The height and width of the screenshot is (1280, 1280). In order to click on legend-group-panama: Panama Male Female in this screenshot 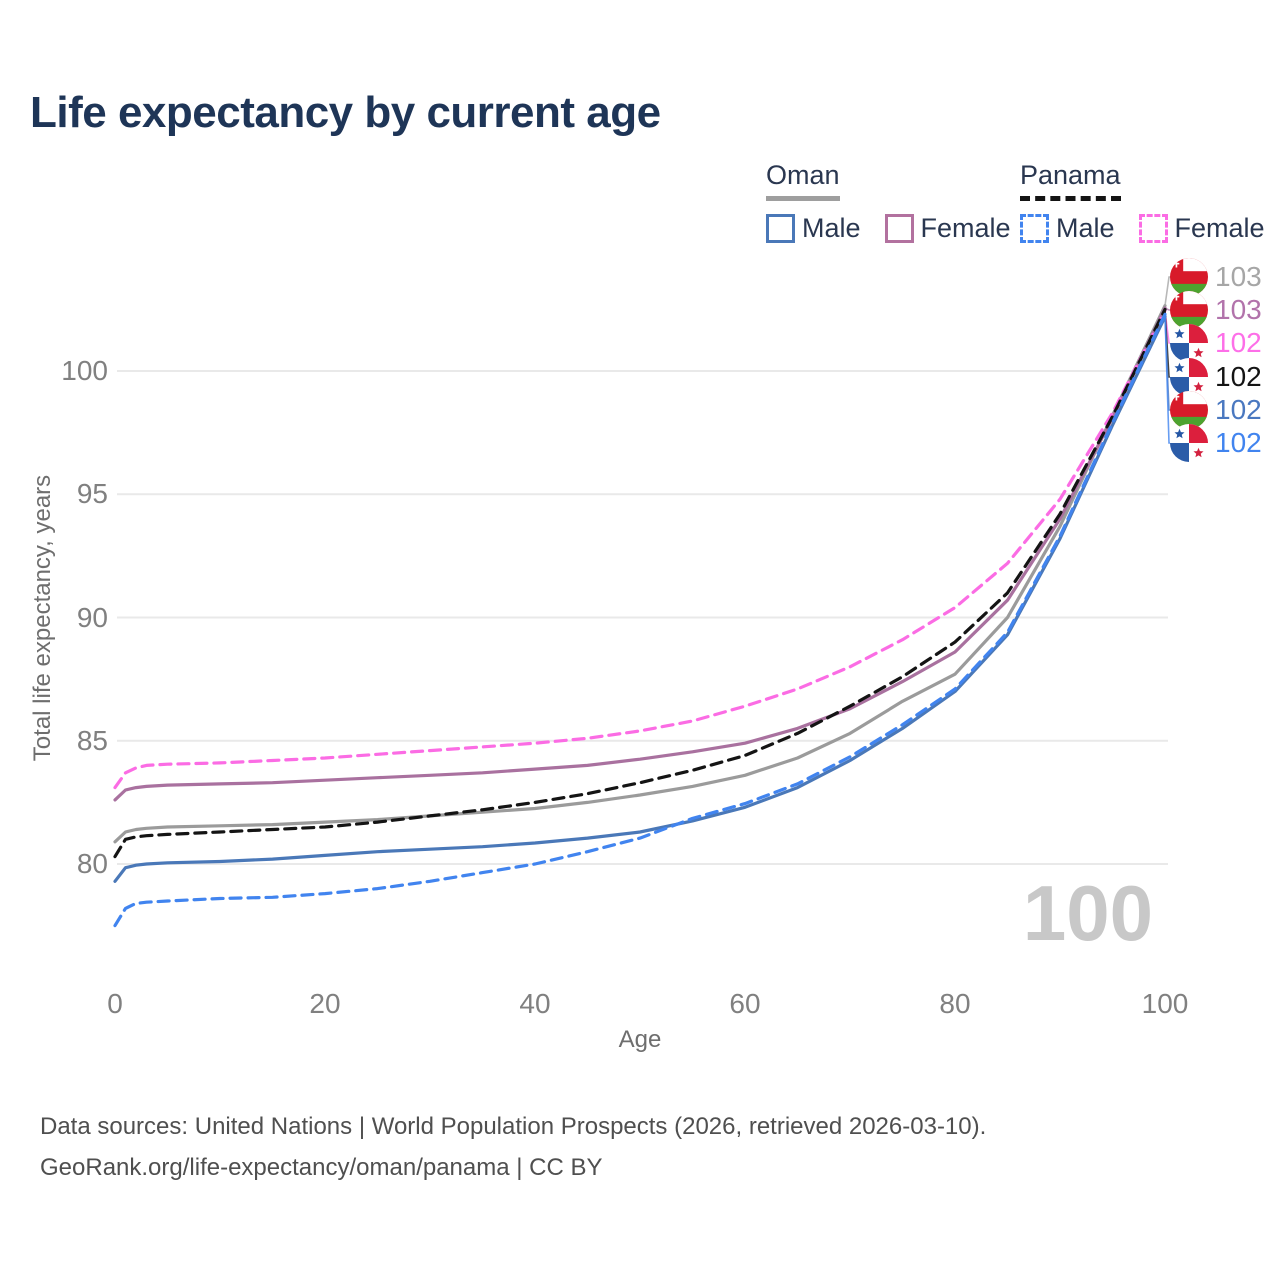, I will do `click(1142, 202)`.